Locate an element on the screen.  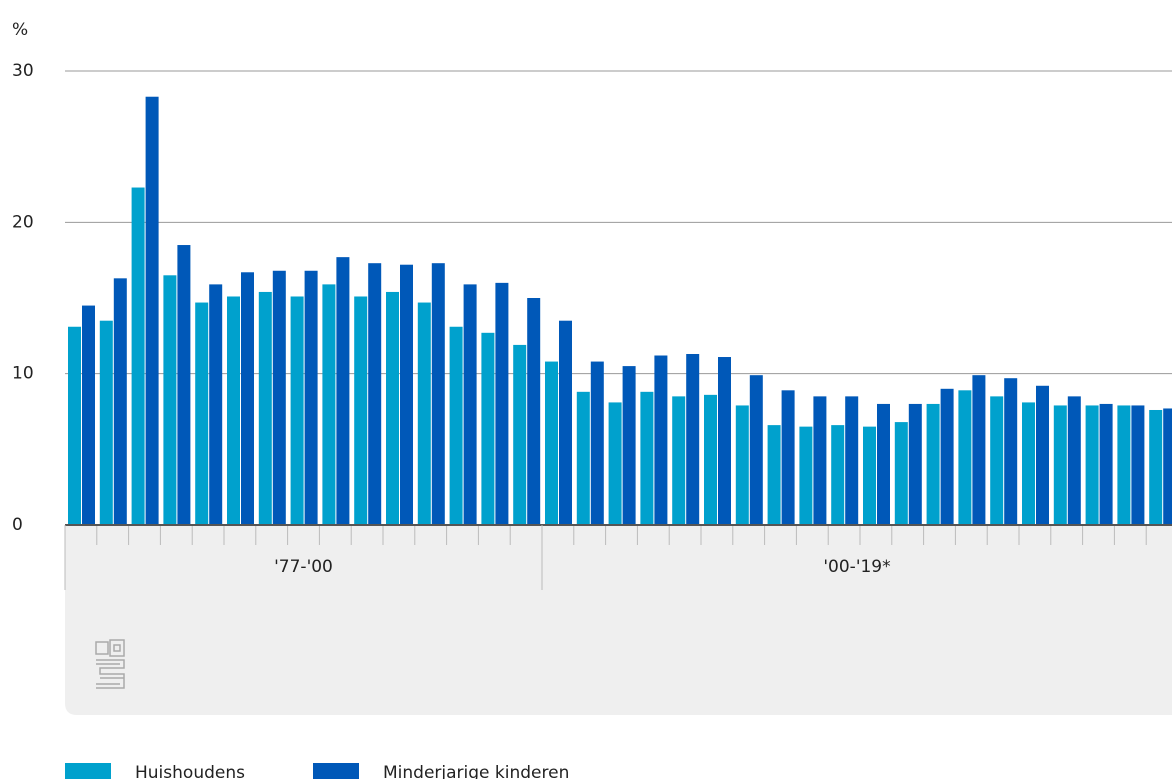
group-label: '00-'19* is located at coordinates (856, 567).